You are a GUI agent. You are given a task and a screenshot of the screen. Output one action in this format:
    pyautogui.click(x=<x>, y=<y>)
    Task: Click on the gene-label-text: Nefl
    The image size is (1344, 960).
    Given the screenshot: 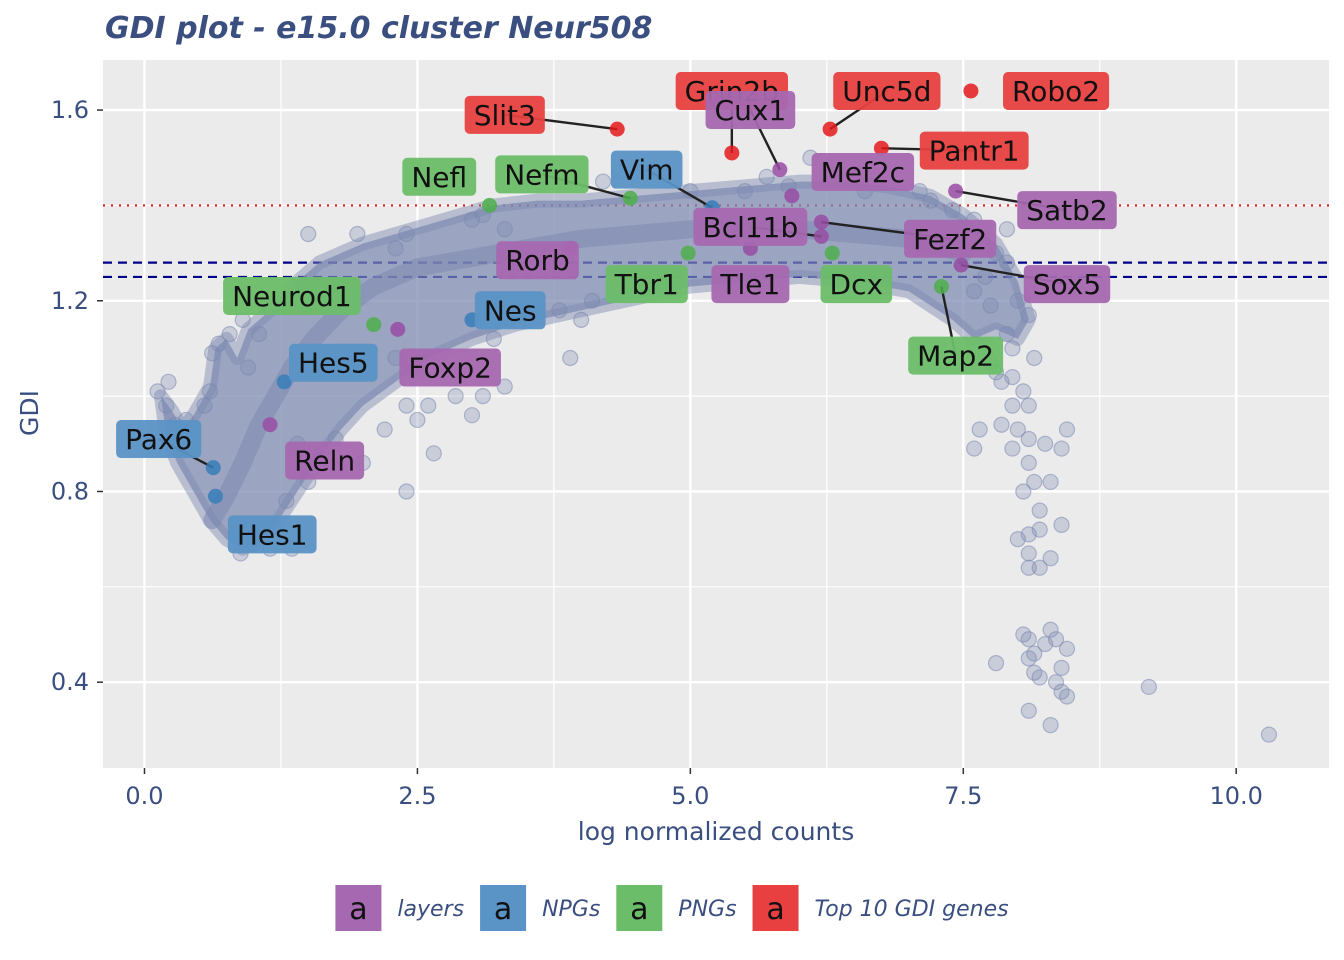 What is the action you would take?
    pyautogui.click(x=439, y=177)
    